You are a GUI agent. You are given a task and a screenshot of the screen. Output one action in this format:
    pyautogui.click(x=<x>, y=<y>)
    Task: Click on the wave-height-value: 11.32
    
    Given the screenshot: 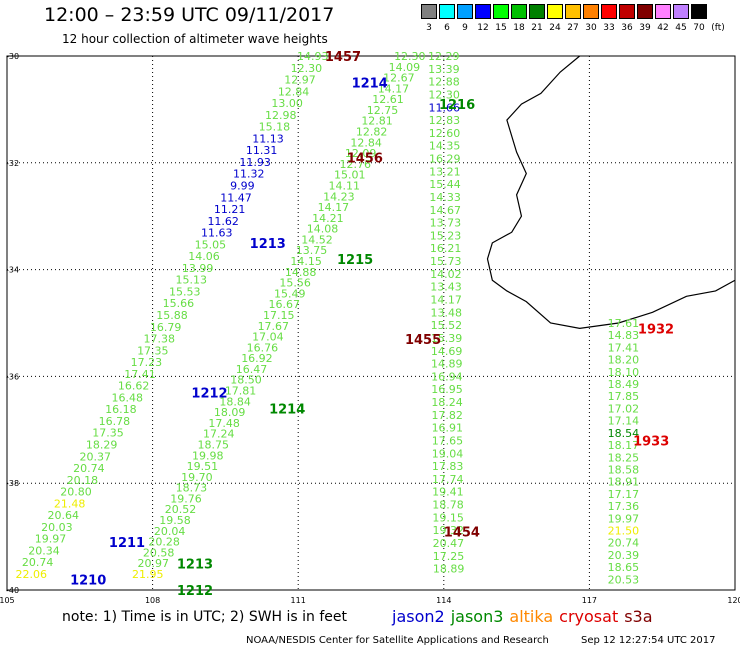 What is the action you would take?
    pyautogui.click(x=249, y=174)
    